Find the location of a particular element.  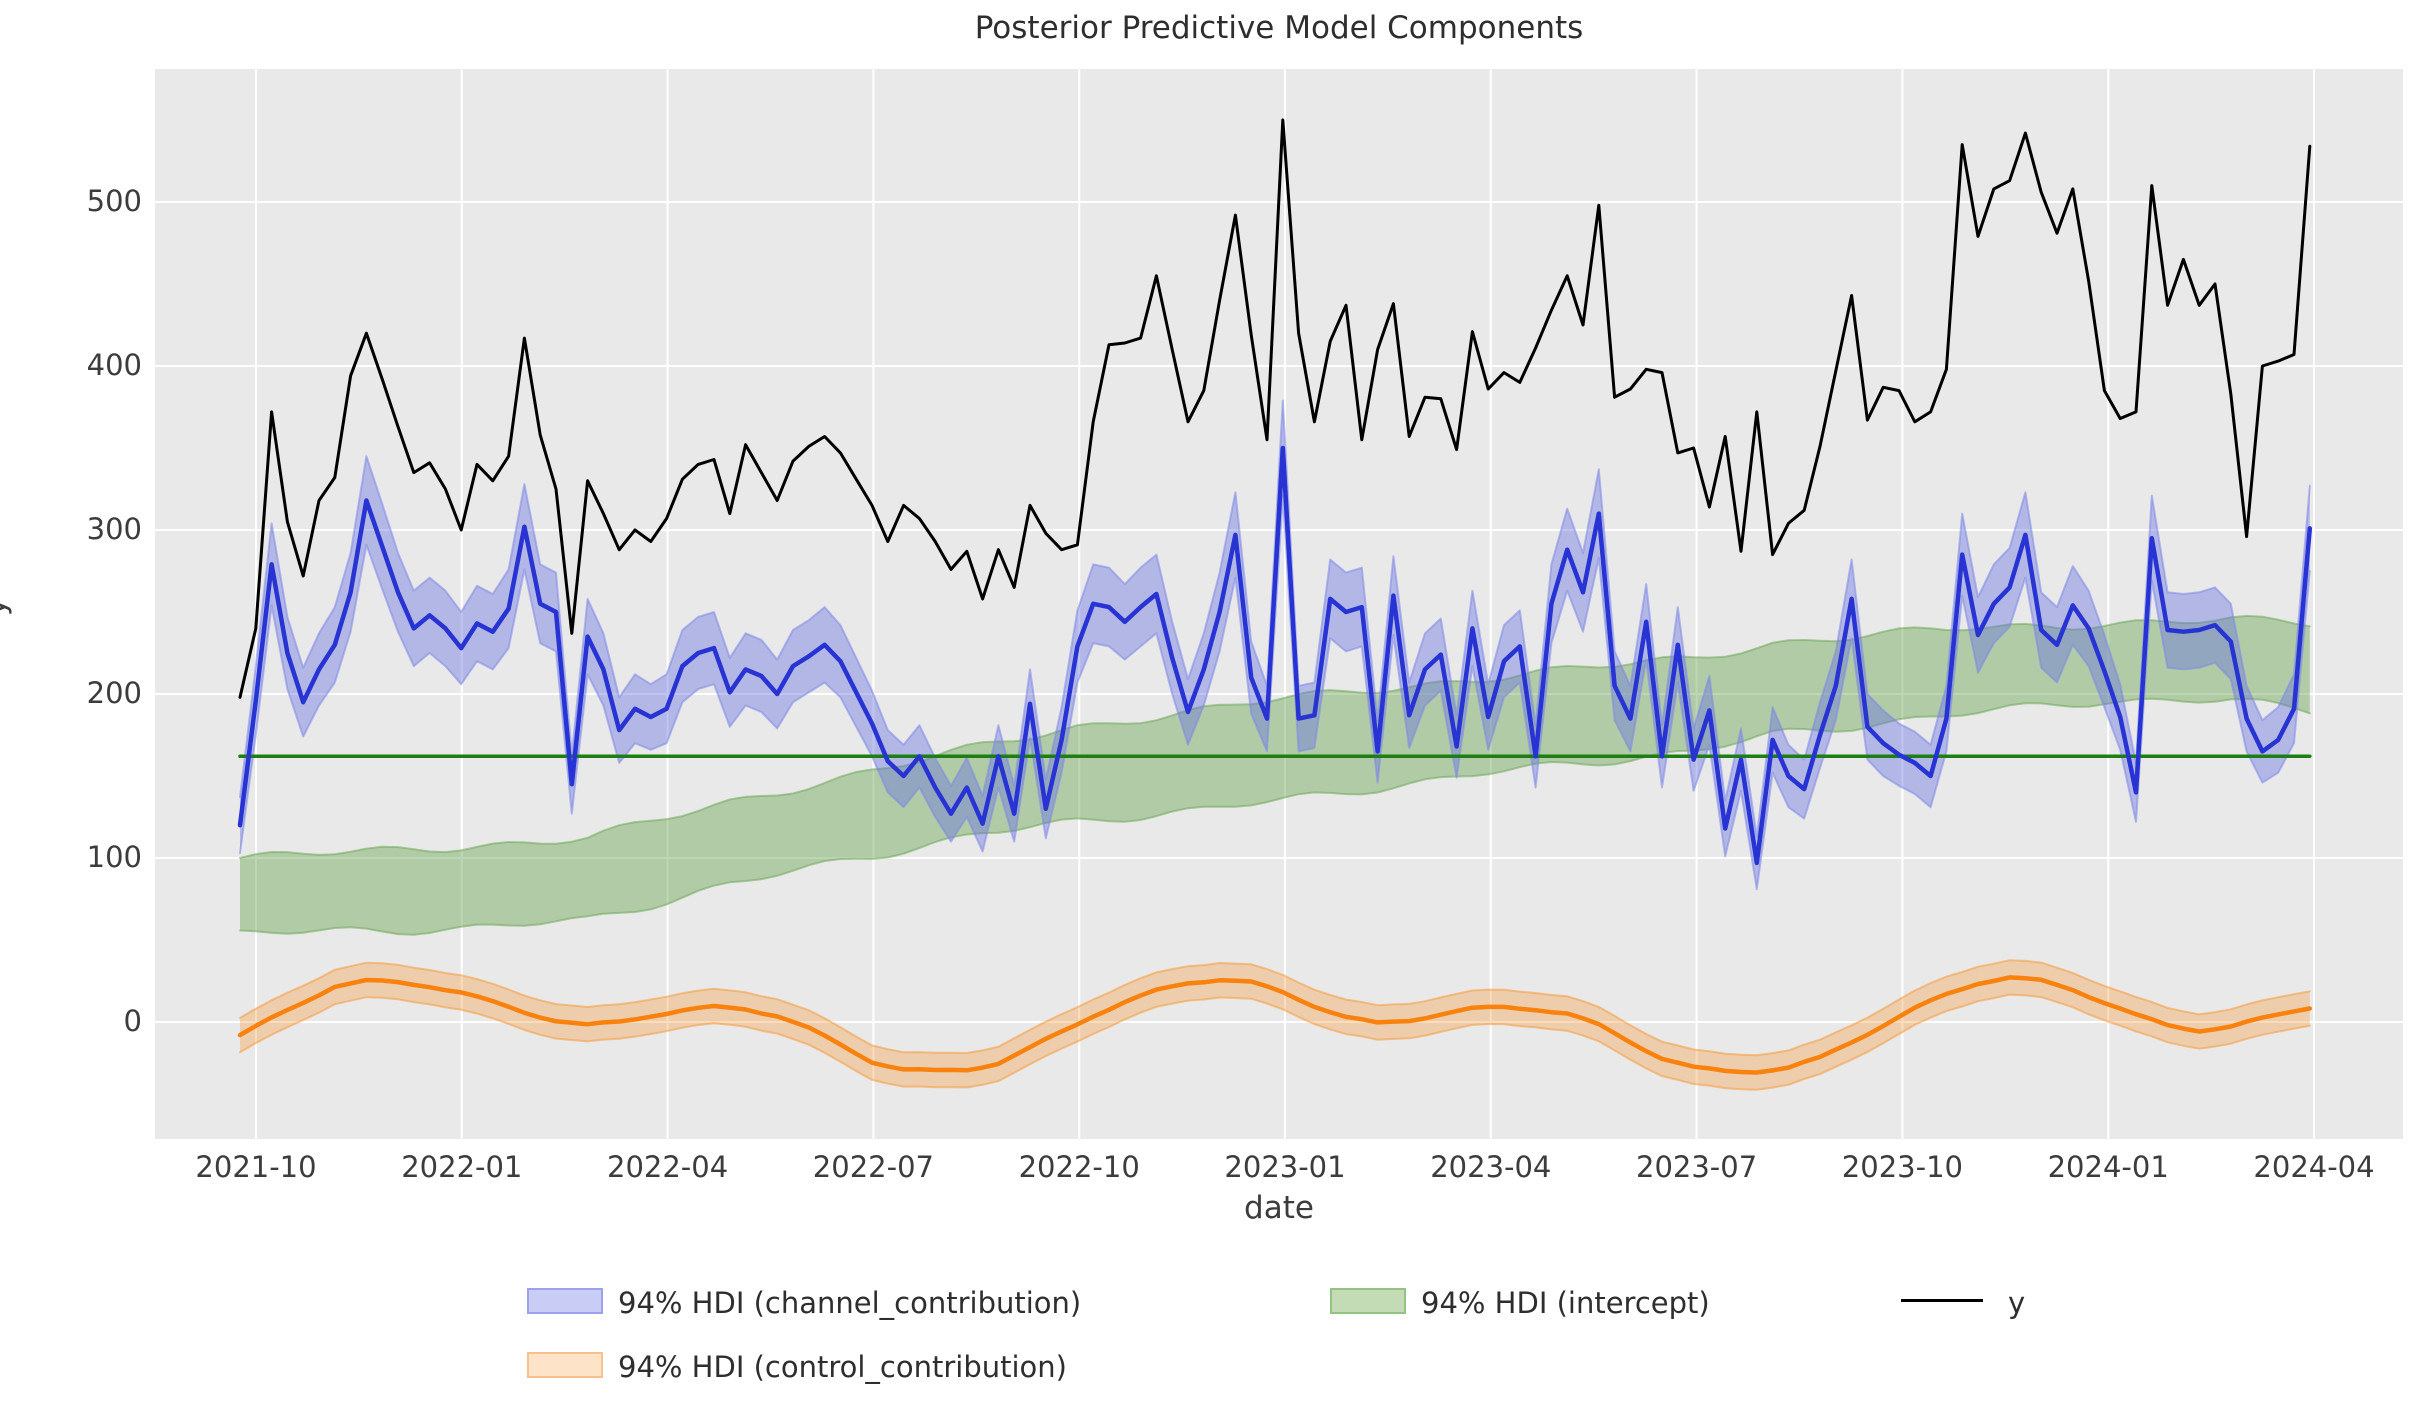

x-tick-2023-04: 2023-04 is located at coordinates (1491, 1167).